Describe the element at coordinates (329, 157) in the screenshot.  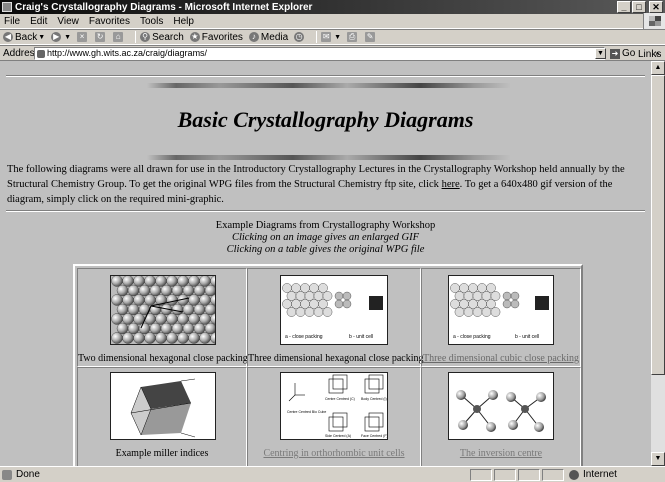
I see `decorative-bar` at that location.